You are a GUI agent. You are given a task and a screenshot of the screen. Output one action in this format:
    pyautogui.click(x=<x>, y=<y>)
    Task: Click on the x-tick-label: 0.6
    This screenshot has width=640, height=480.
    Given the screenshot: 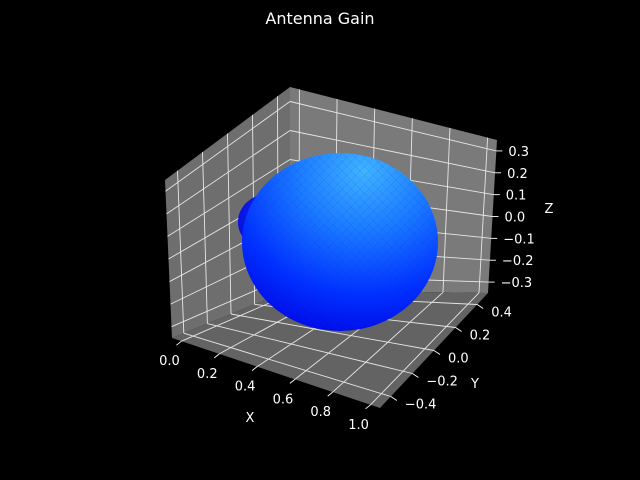 What is the action you would take?
    pyautogui.click(x=283, y=399)
    